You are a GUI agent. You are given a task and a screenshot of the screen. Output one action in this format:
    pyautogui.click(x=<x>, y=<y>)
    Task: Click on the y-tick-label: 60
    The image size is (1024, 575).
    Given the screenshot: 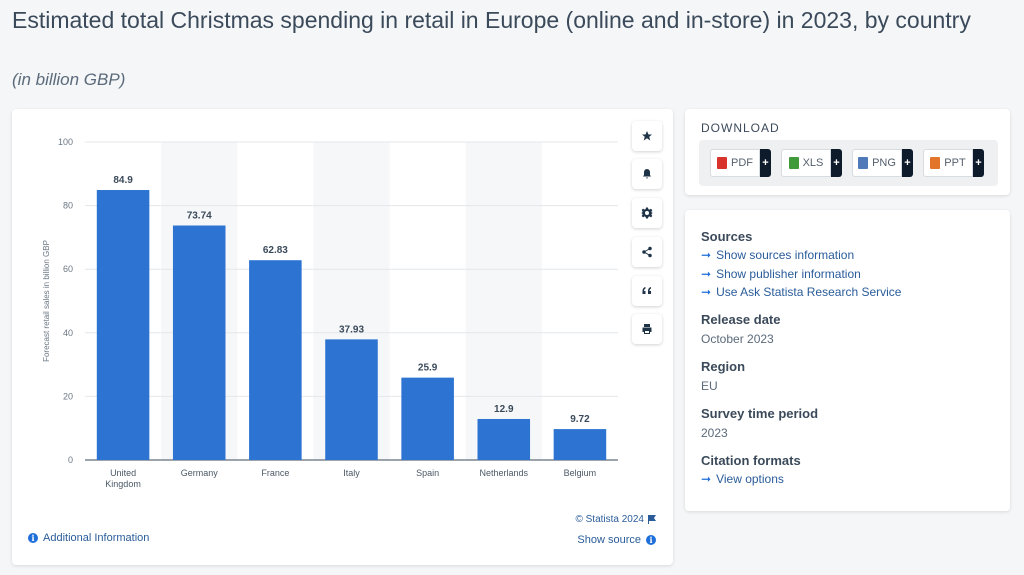 What is the action you would take?
    pyautogui.click(x=68, y=269)
    